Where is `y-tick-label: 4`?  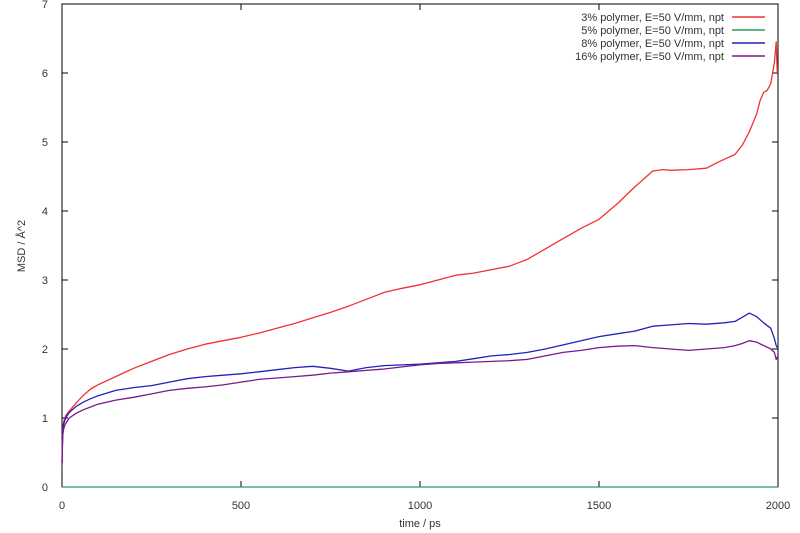 y-tick-label: 4 is located at coordinates (45, 212).